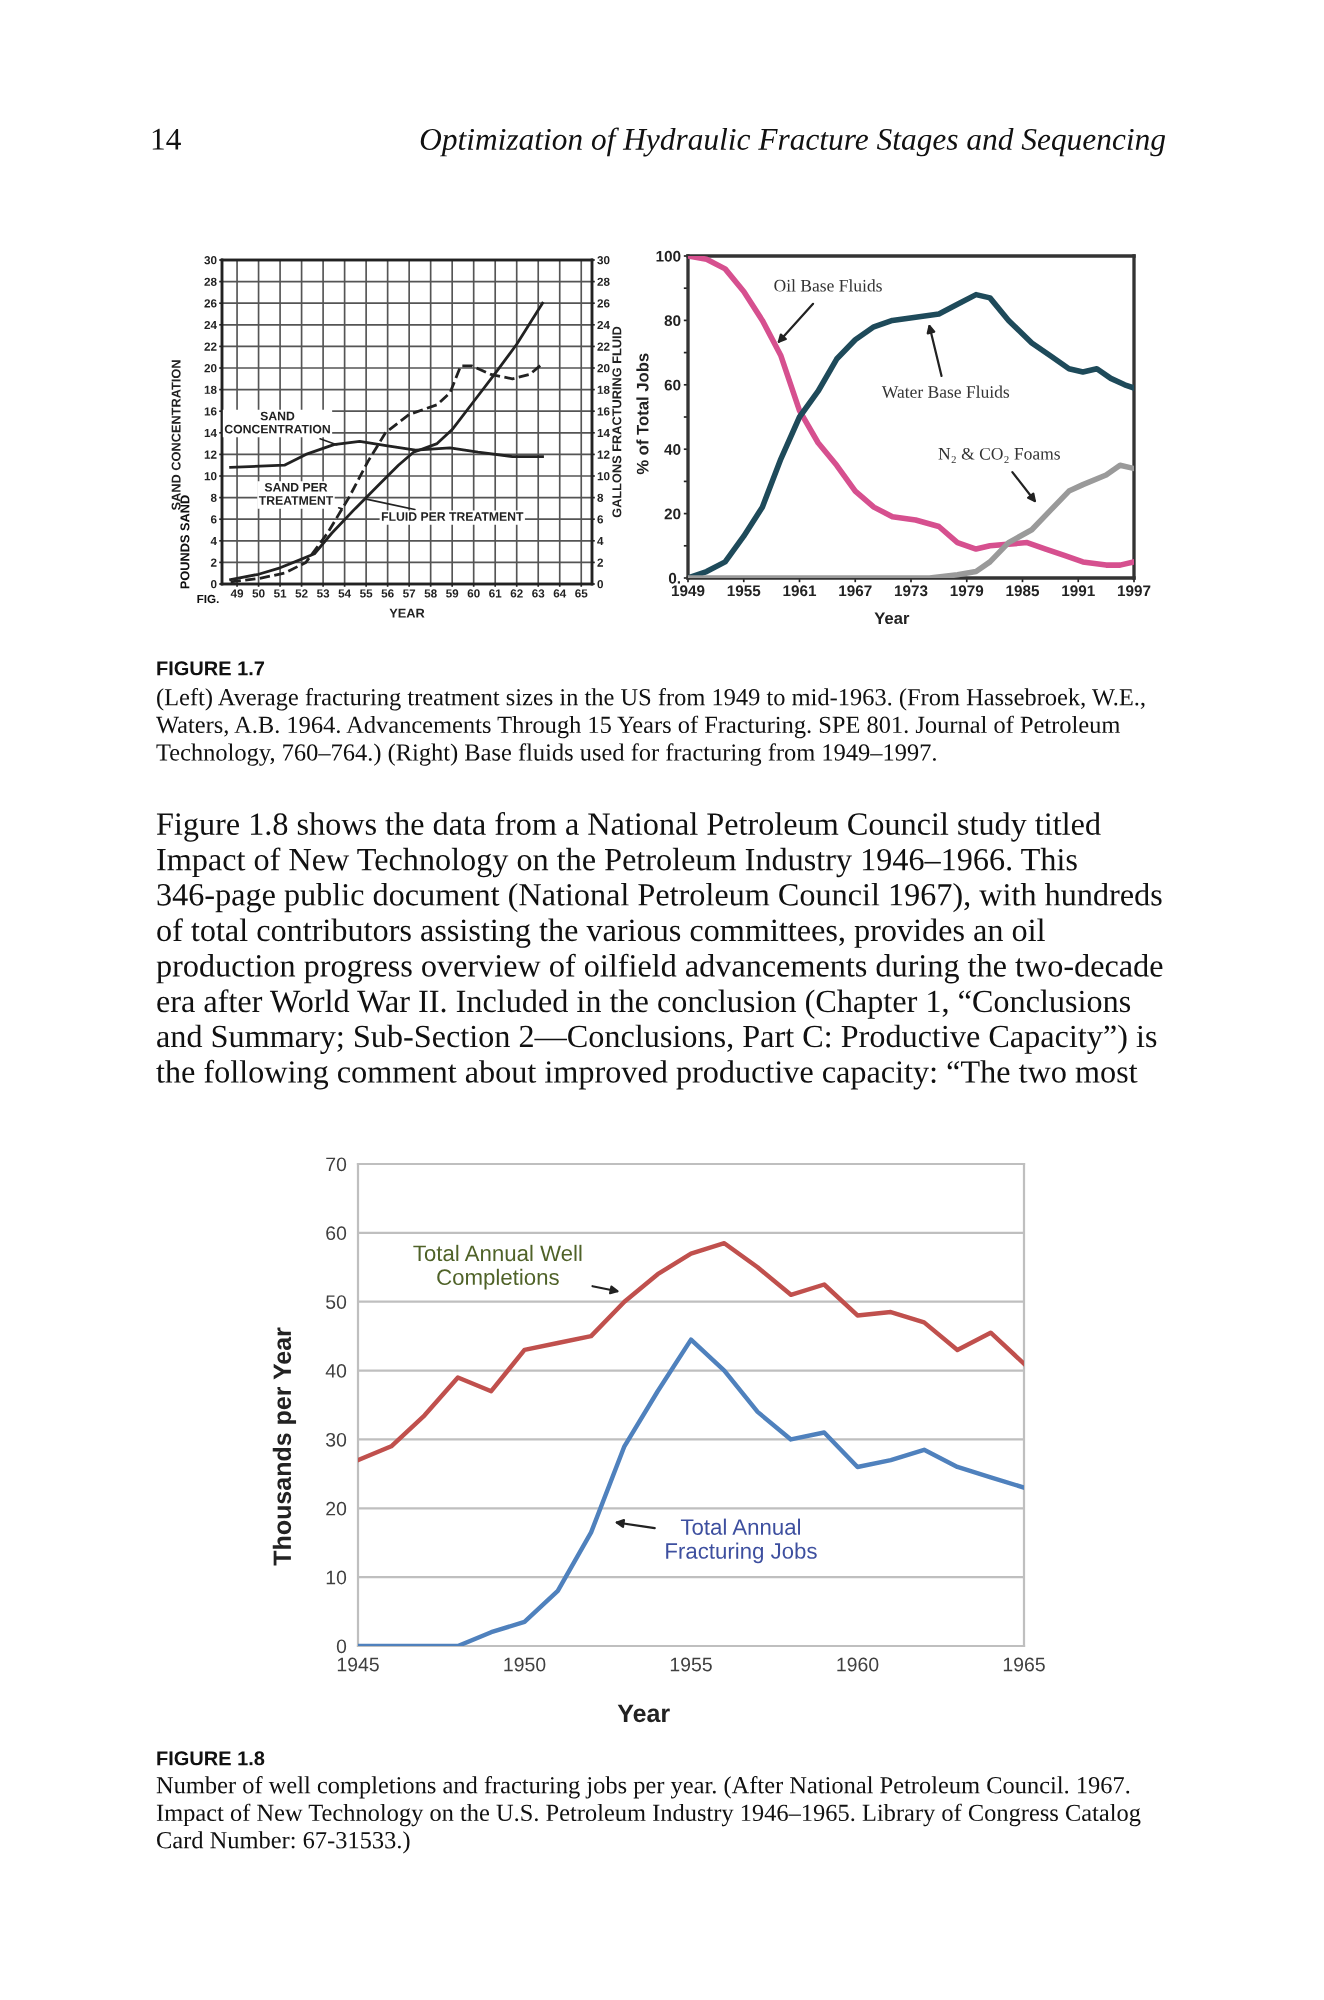 This screenshot has width=1324, height=2000. What do you see at coordinates (284, 1446) in the screenshot?
I see `y-axis-title: Thousands per Year` at bounding box center [284, 1446].